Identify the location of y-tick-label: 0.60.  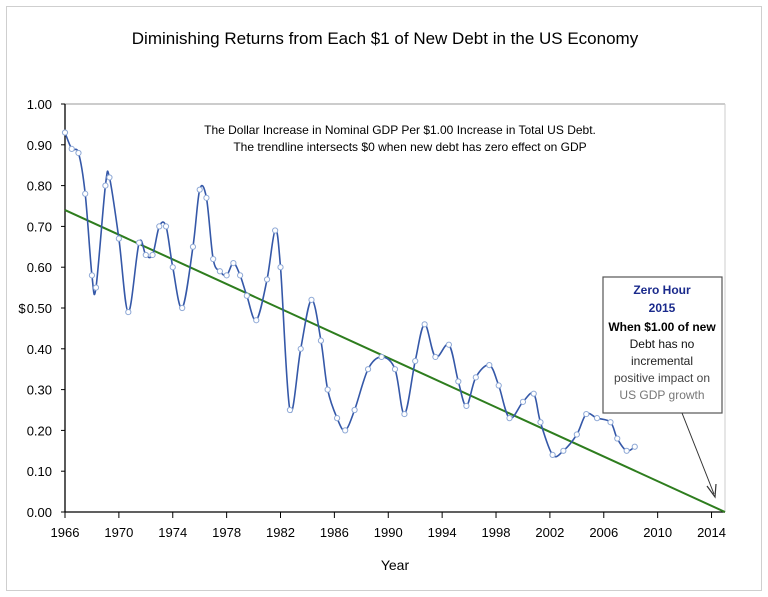
(39, 267).